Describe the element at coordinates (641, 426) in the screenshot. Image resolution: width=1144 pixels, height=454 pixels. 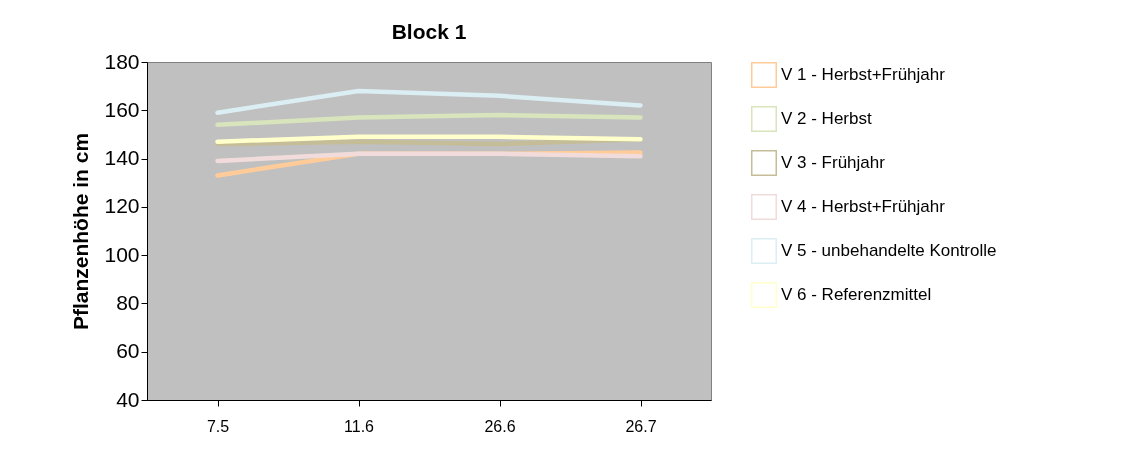
I see `x-tick-label: 26.7` at that location.